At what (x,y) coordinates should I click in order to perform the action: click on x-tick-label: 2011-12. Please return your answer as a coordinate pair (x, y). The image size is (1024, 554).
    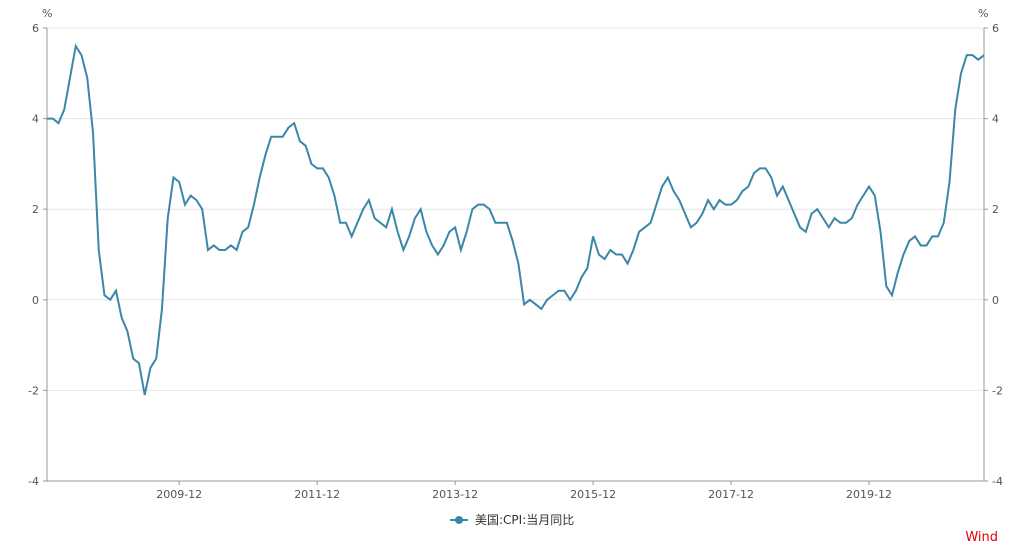
    Looking at the image, I should click on (317, 494).